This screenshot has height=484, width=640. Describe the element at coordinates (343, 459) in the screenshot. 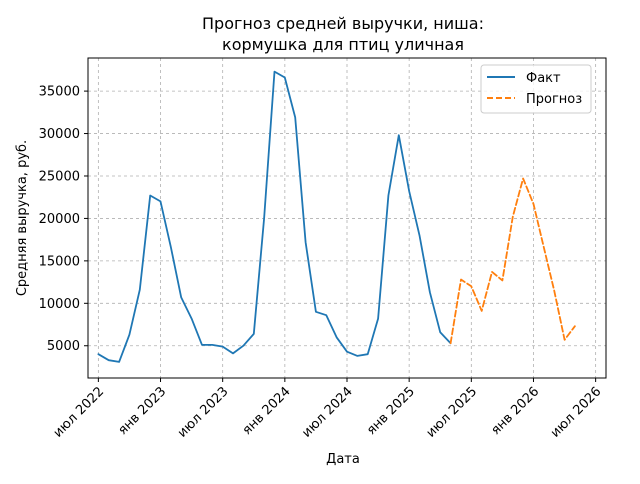

I see `x-axis-label: Дата` at that location.